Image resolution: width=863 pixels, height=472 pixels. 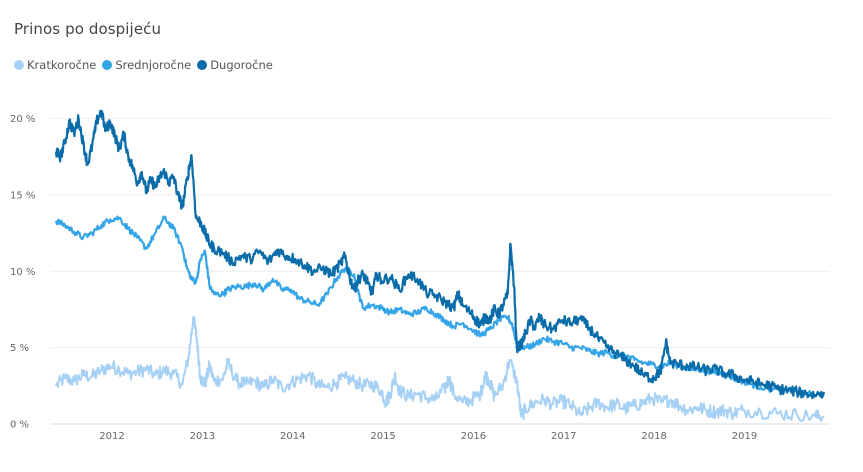 I want to click on x-tick-label: 2017, so click(x=563, y=436).